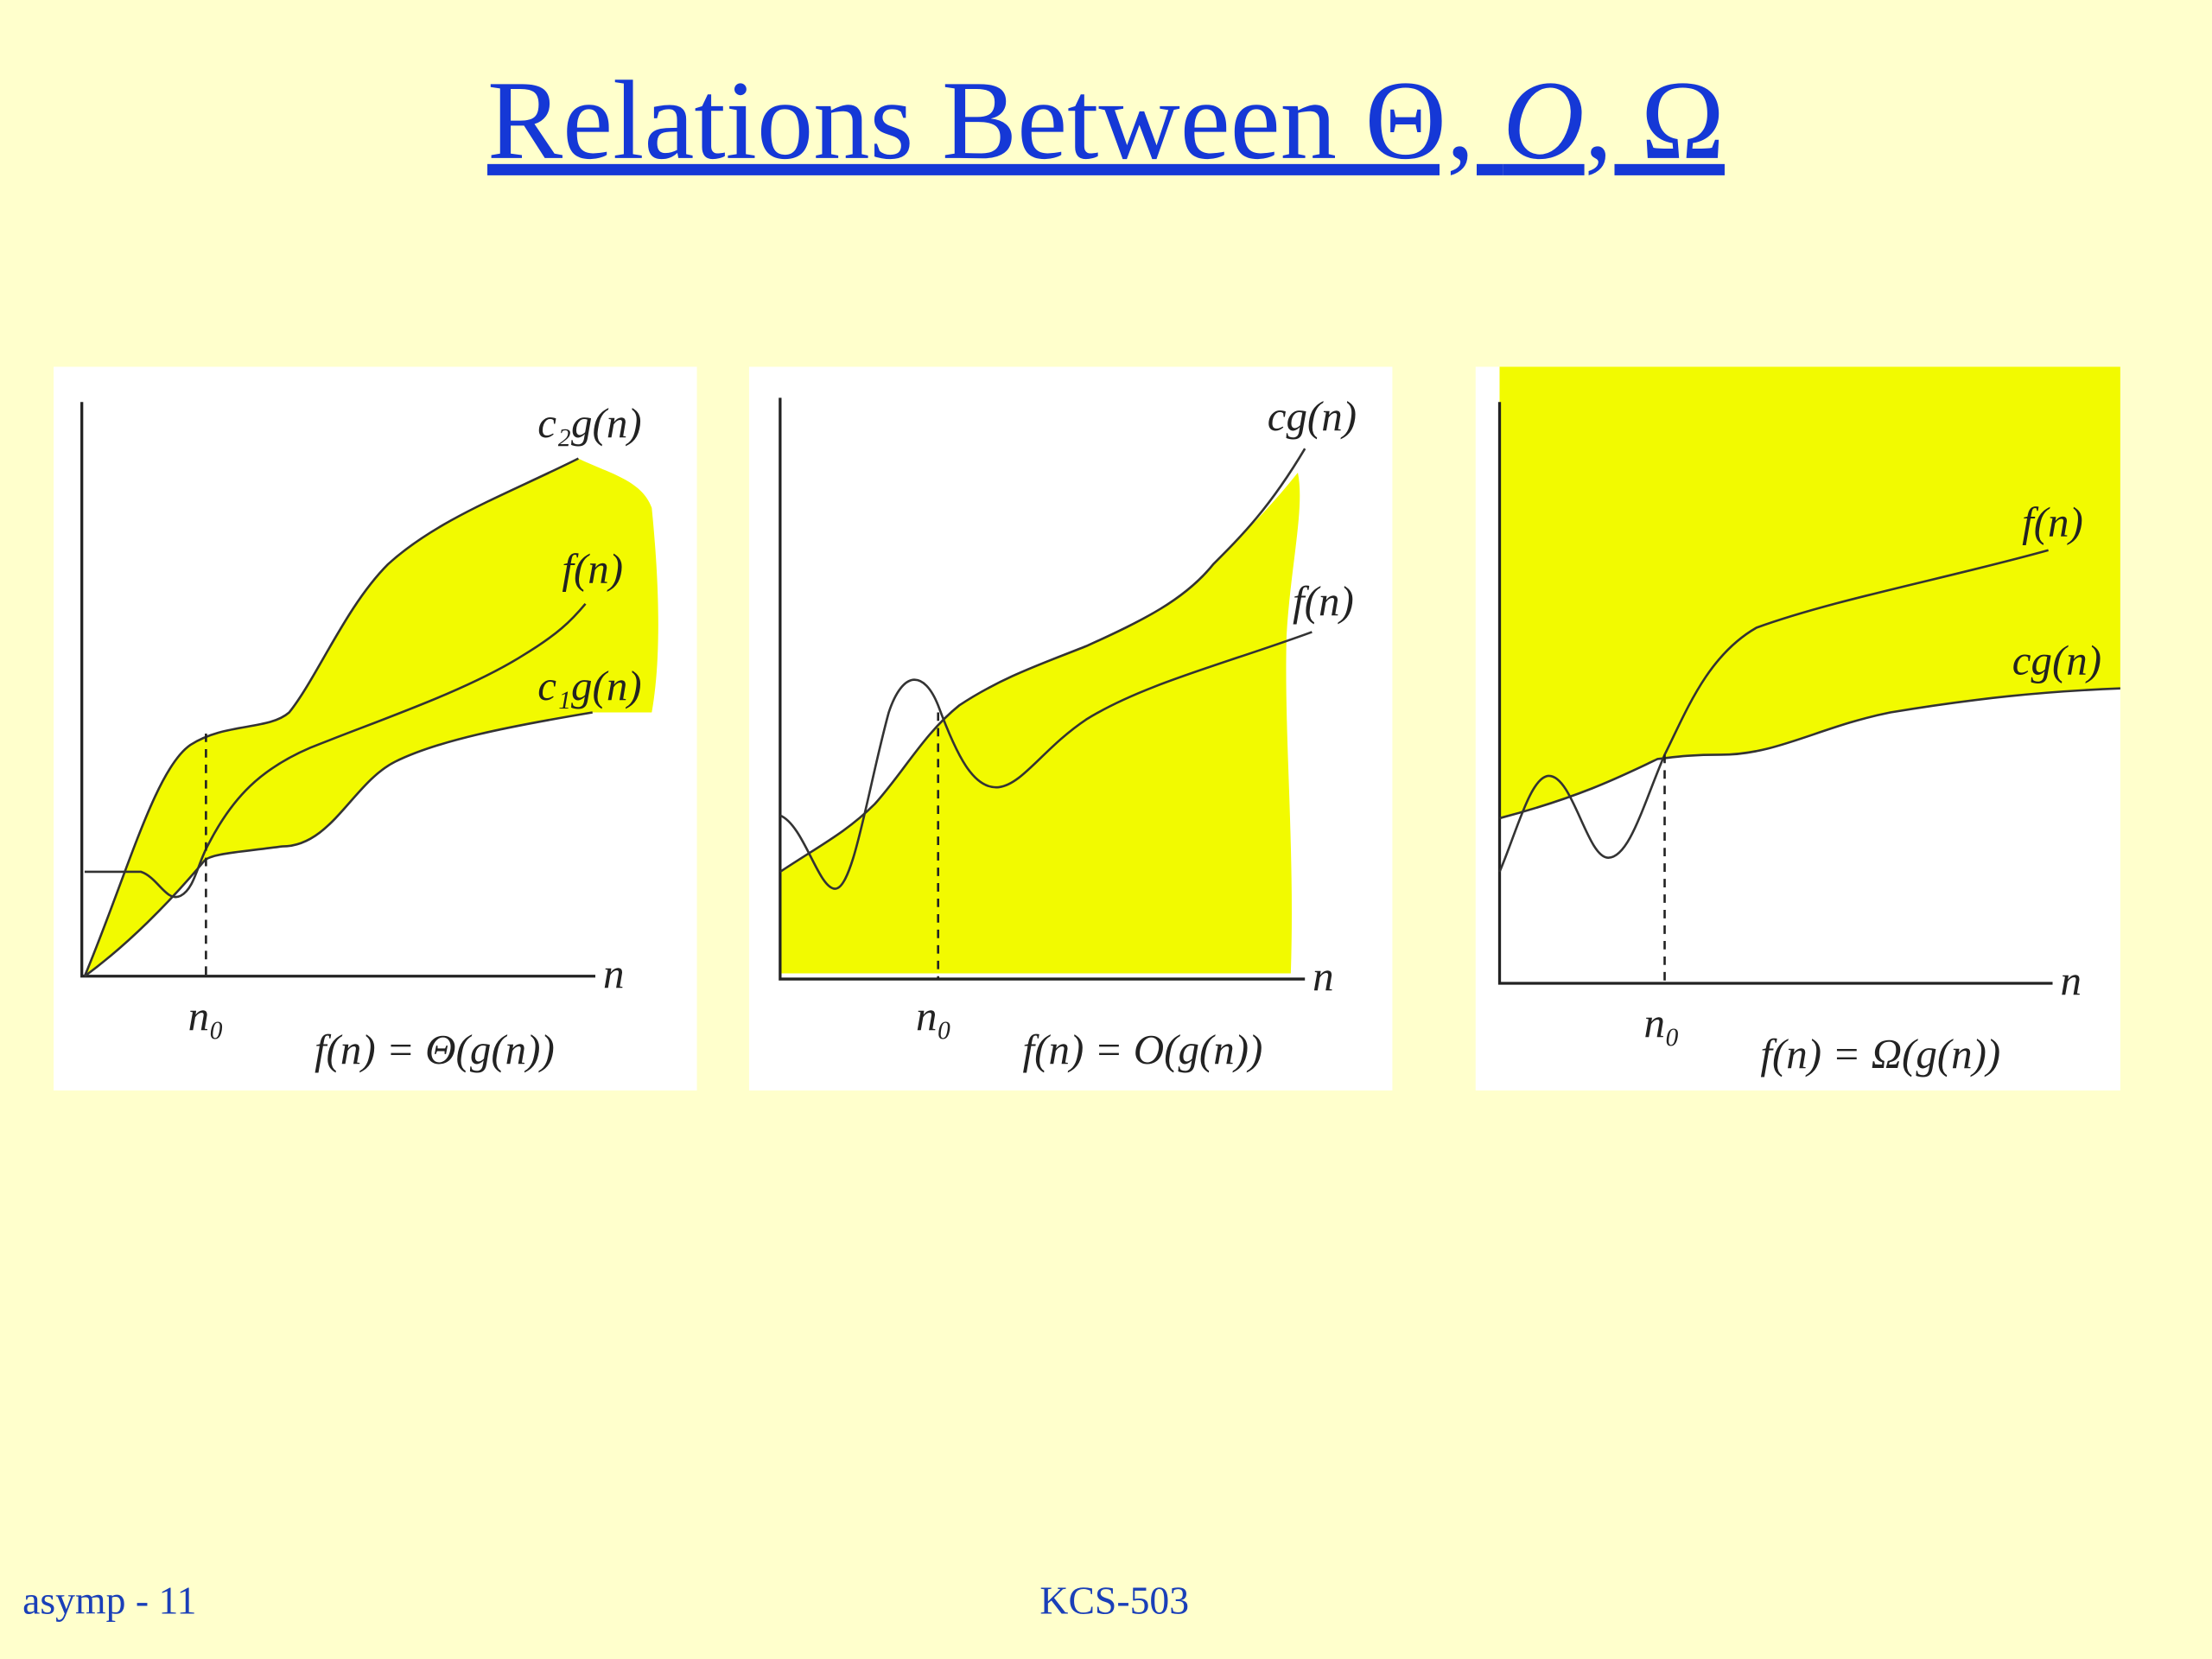 The height and width of the screenshot is (1659, 2212). I want to click on title-lead: Relations Between Θ,, so click(995, 121).